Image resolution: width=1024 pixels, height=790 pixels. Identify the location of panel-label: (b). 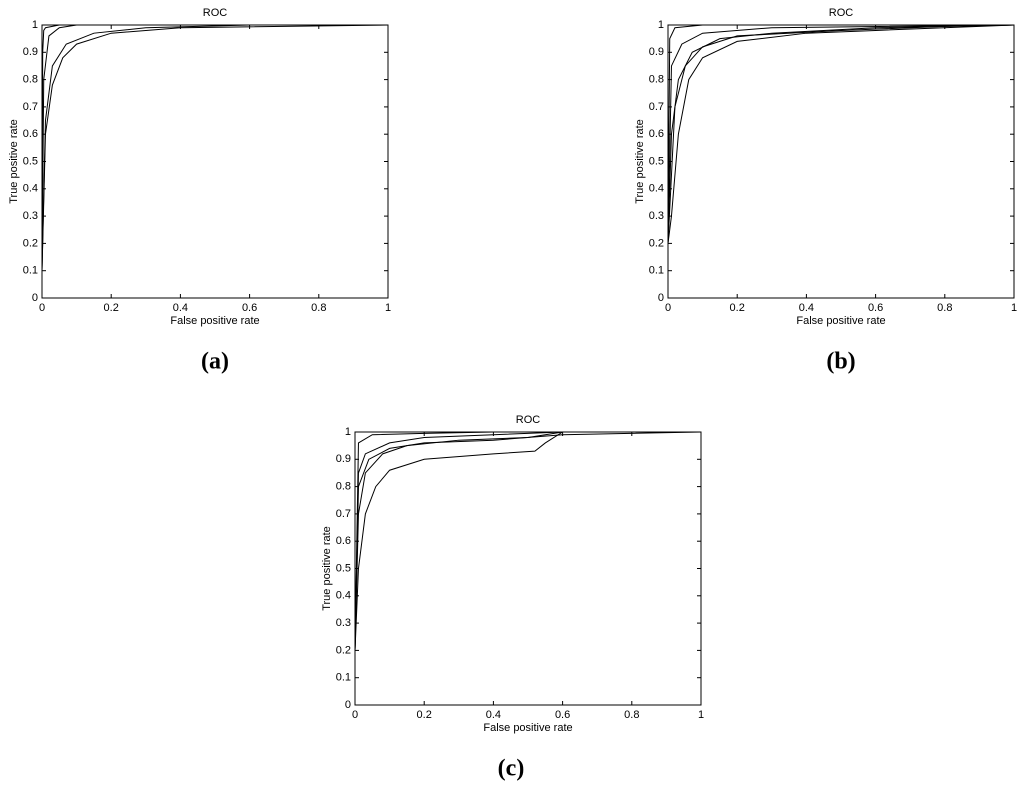
(840, 362).